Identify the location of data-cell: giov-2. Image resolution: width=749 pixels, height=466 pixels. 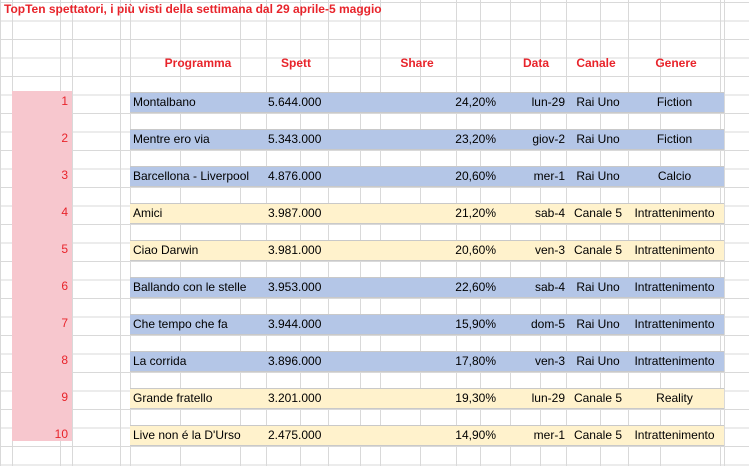
(548, 139).